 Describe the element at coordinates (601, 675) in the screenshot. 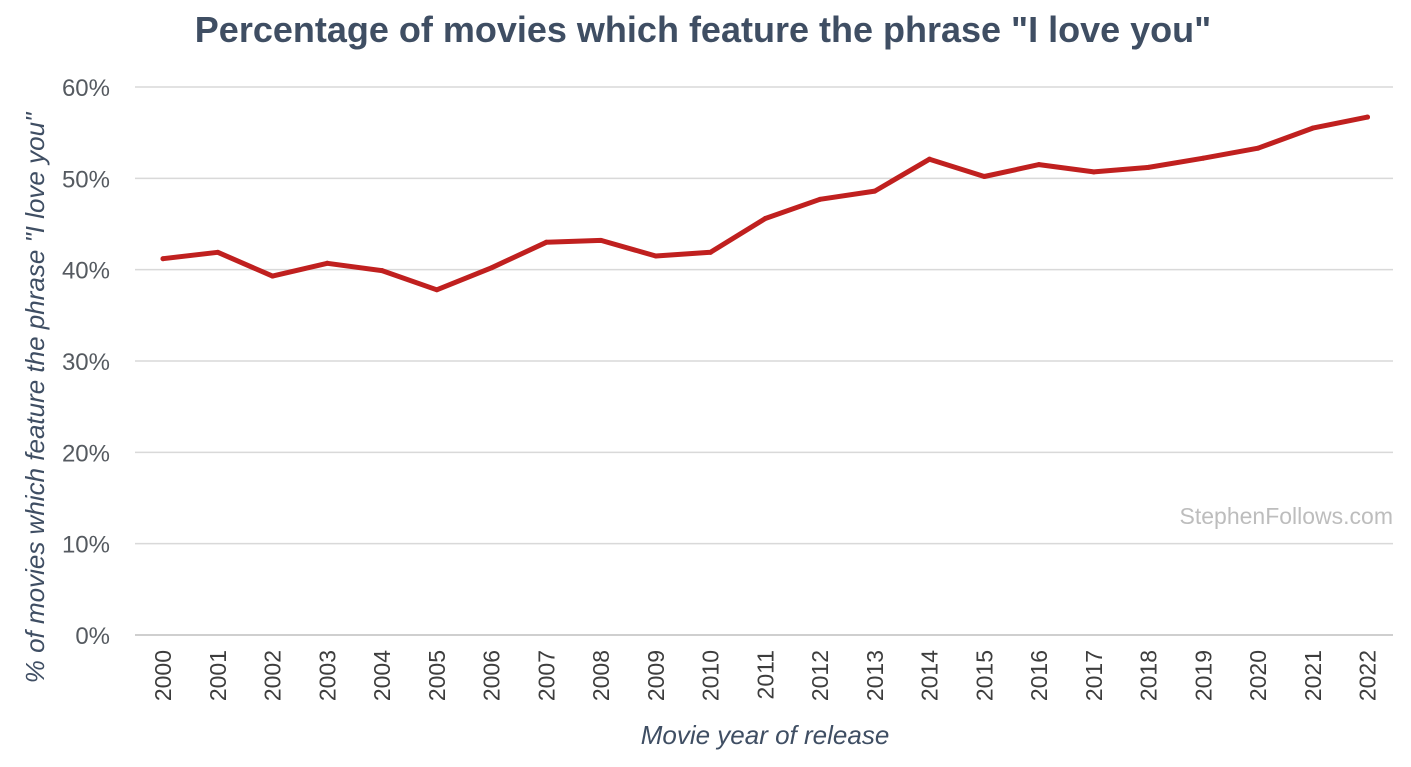

I see `x-tick-label-2008: 2008` at that location.